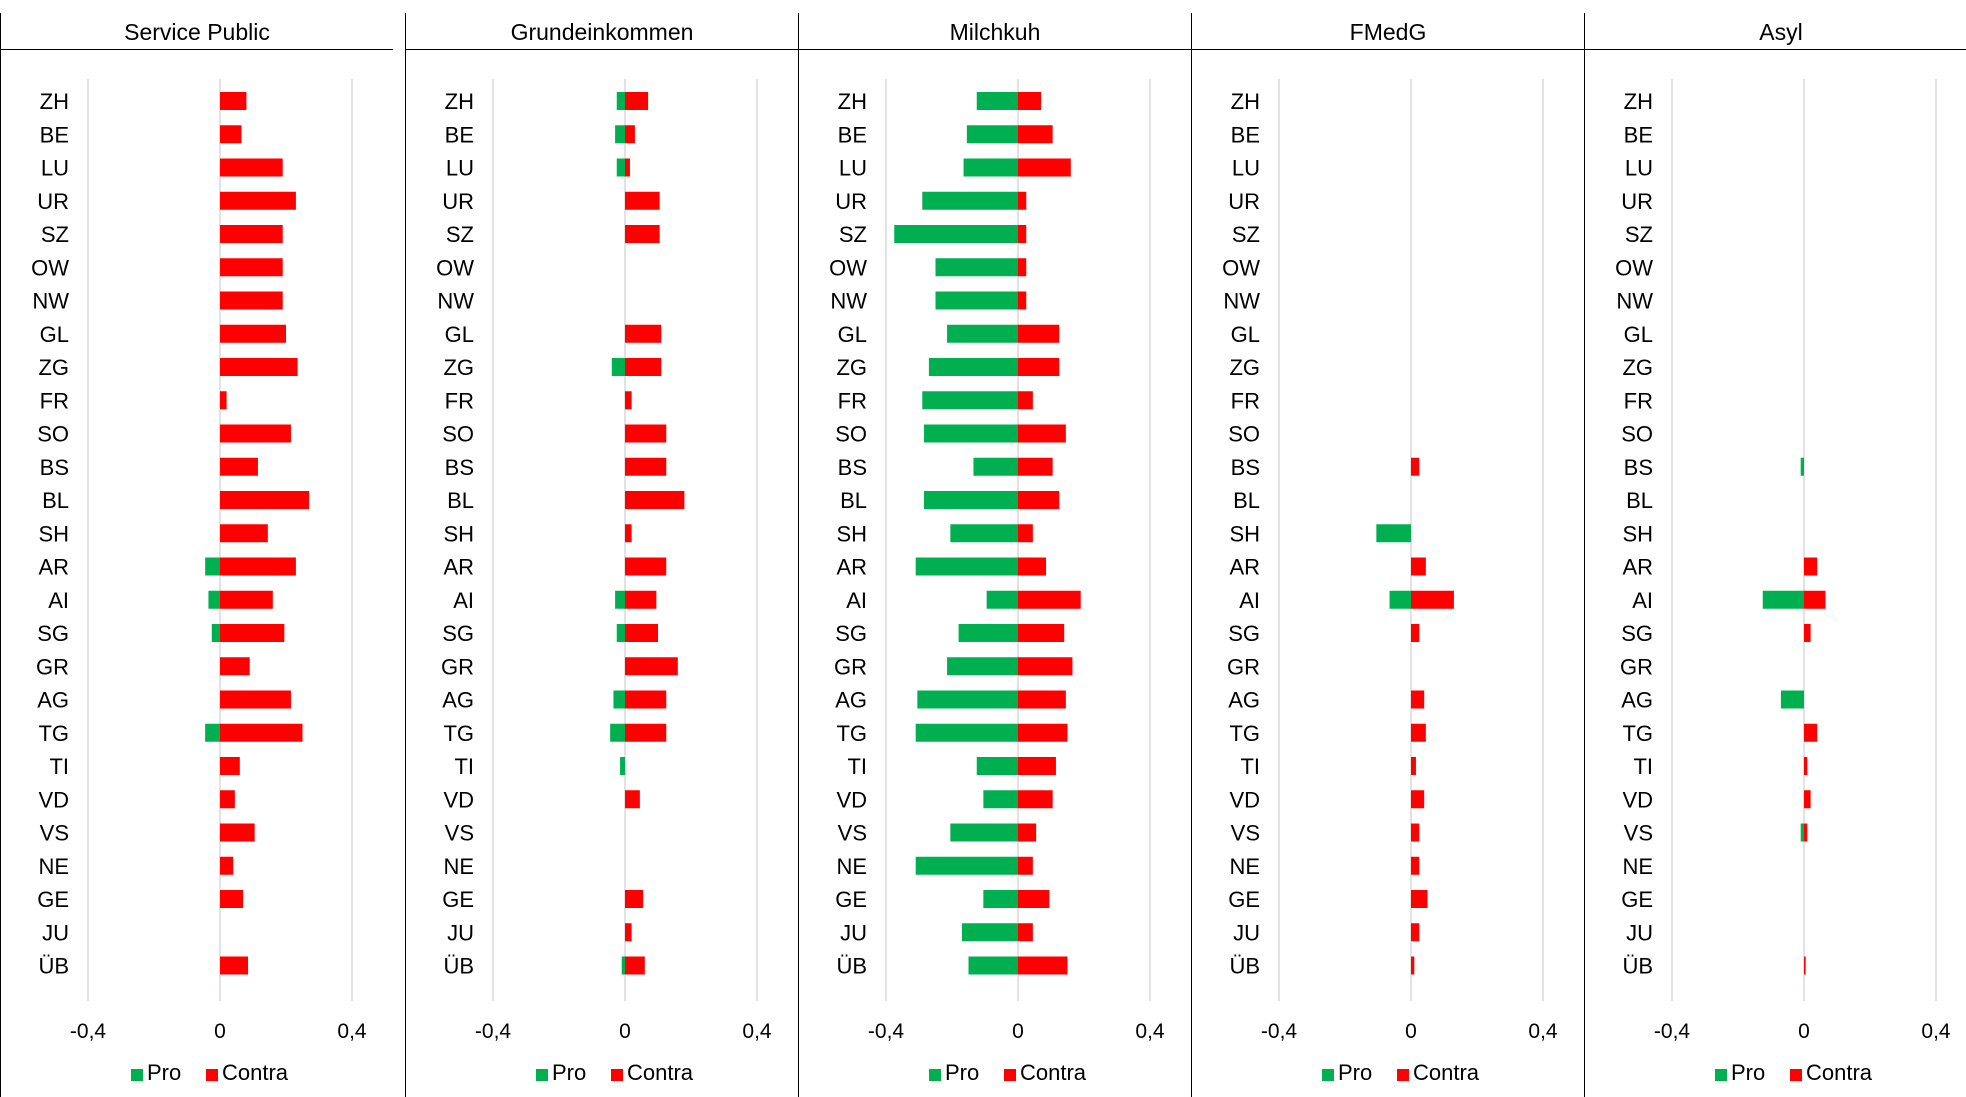  What do you see at coordinates (458, 700) in the screenshot?
I see `category-label: AG` at bounding box center [458, 700].